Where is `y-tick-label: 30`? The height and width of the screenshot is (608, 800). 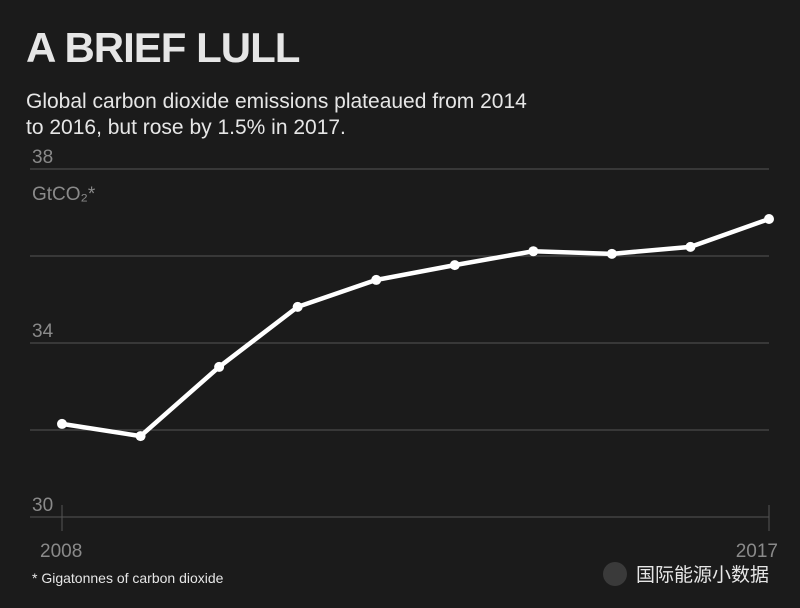
y-tick-label: 30 is located at coordinates (42, 505).